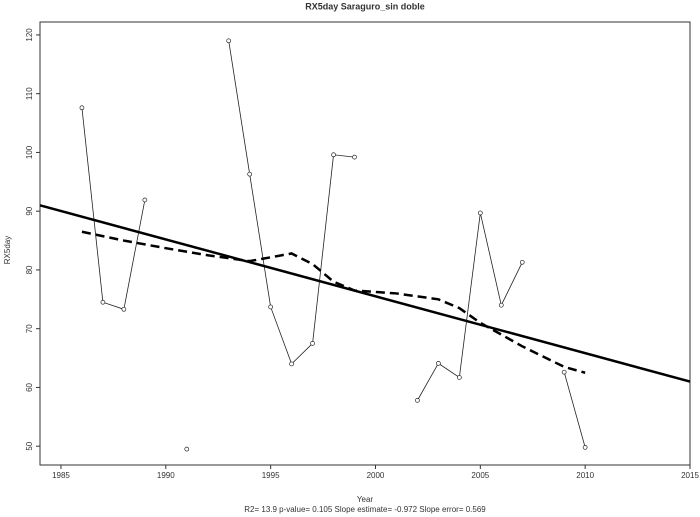 This screenshot has height=517, width=700. Describe the element at coordinates (365, 499) in the screenshot. I see `x-axis-label: Year` at that location.